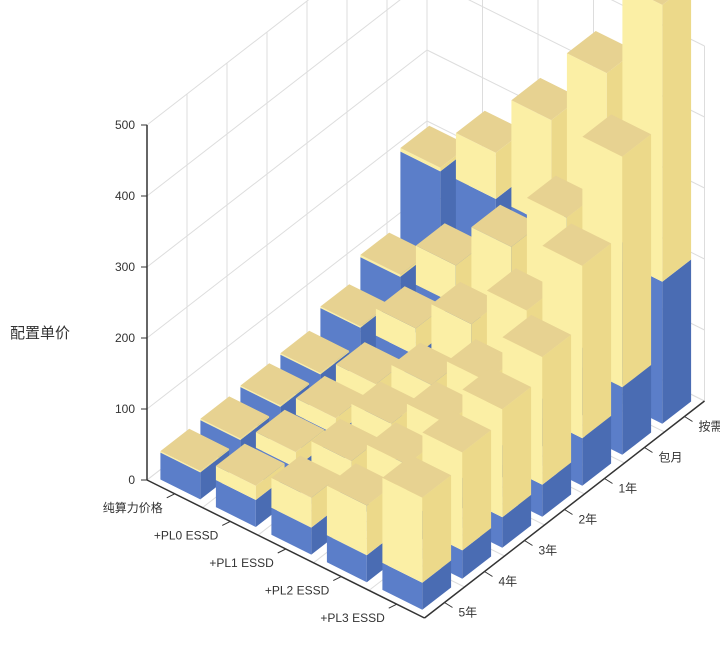  What do you see at coordinates (241, 563) in the screenshot?
I see `x-tick-label: +PL1 ESSD` at bounding box center [241, 563].